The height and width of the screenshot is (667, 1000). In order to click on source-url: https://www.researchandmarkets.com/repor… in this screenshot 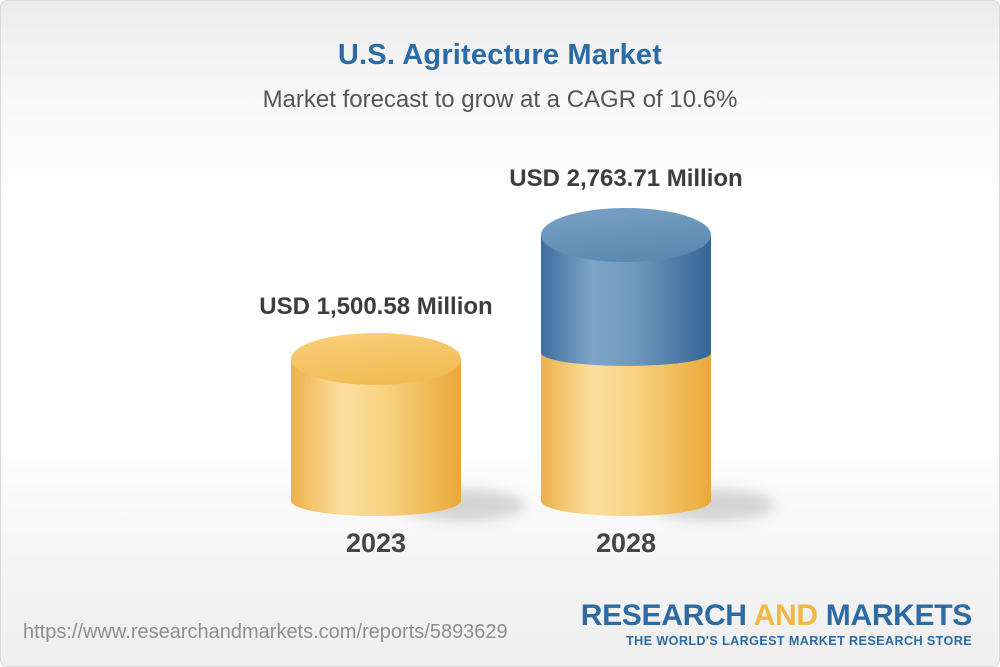, I will do `click(265, 632)`.